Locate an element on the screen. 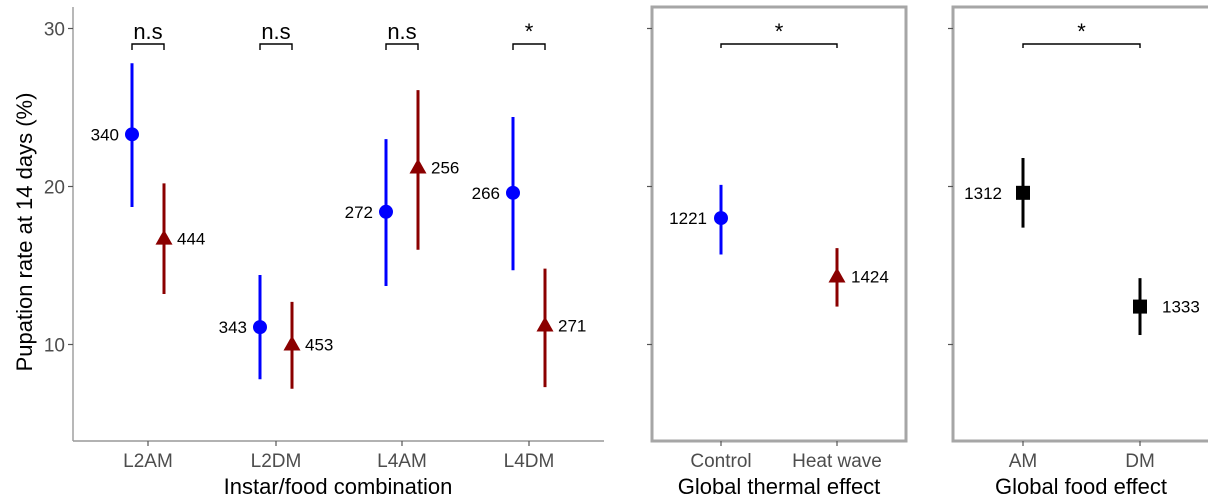 Image resolution: width=1208 pixels, height=501 pixels. x-tick-label: AM is located at coordinates (1023, 461).